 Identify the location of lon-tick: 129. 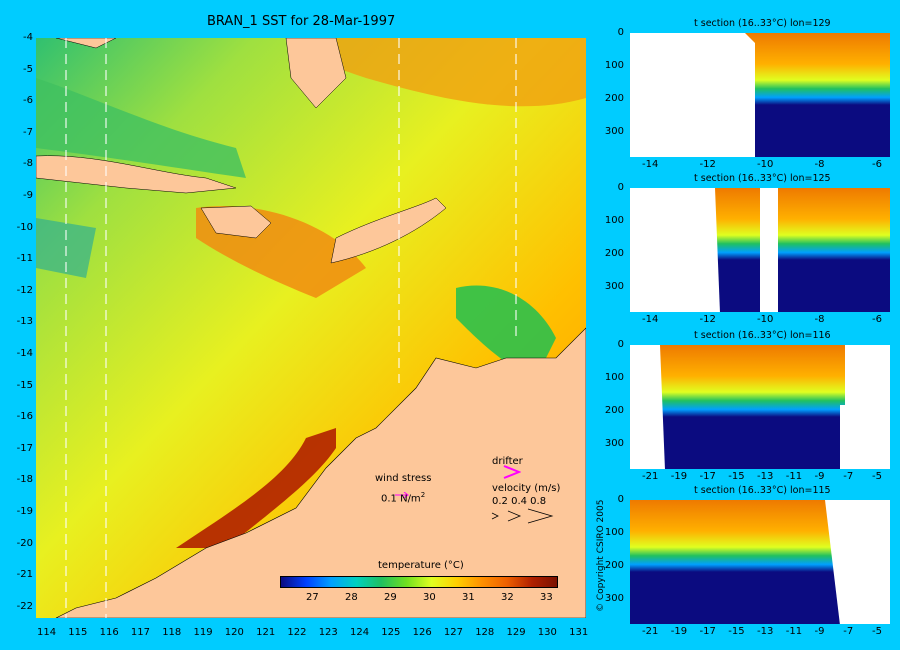
(516, 632).